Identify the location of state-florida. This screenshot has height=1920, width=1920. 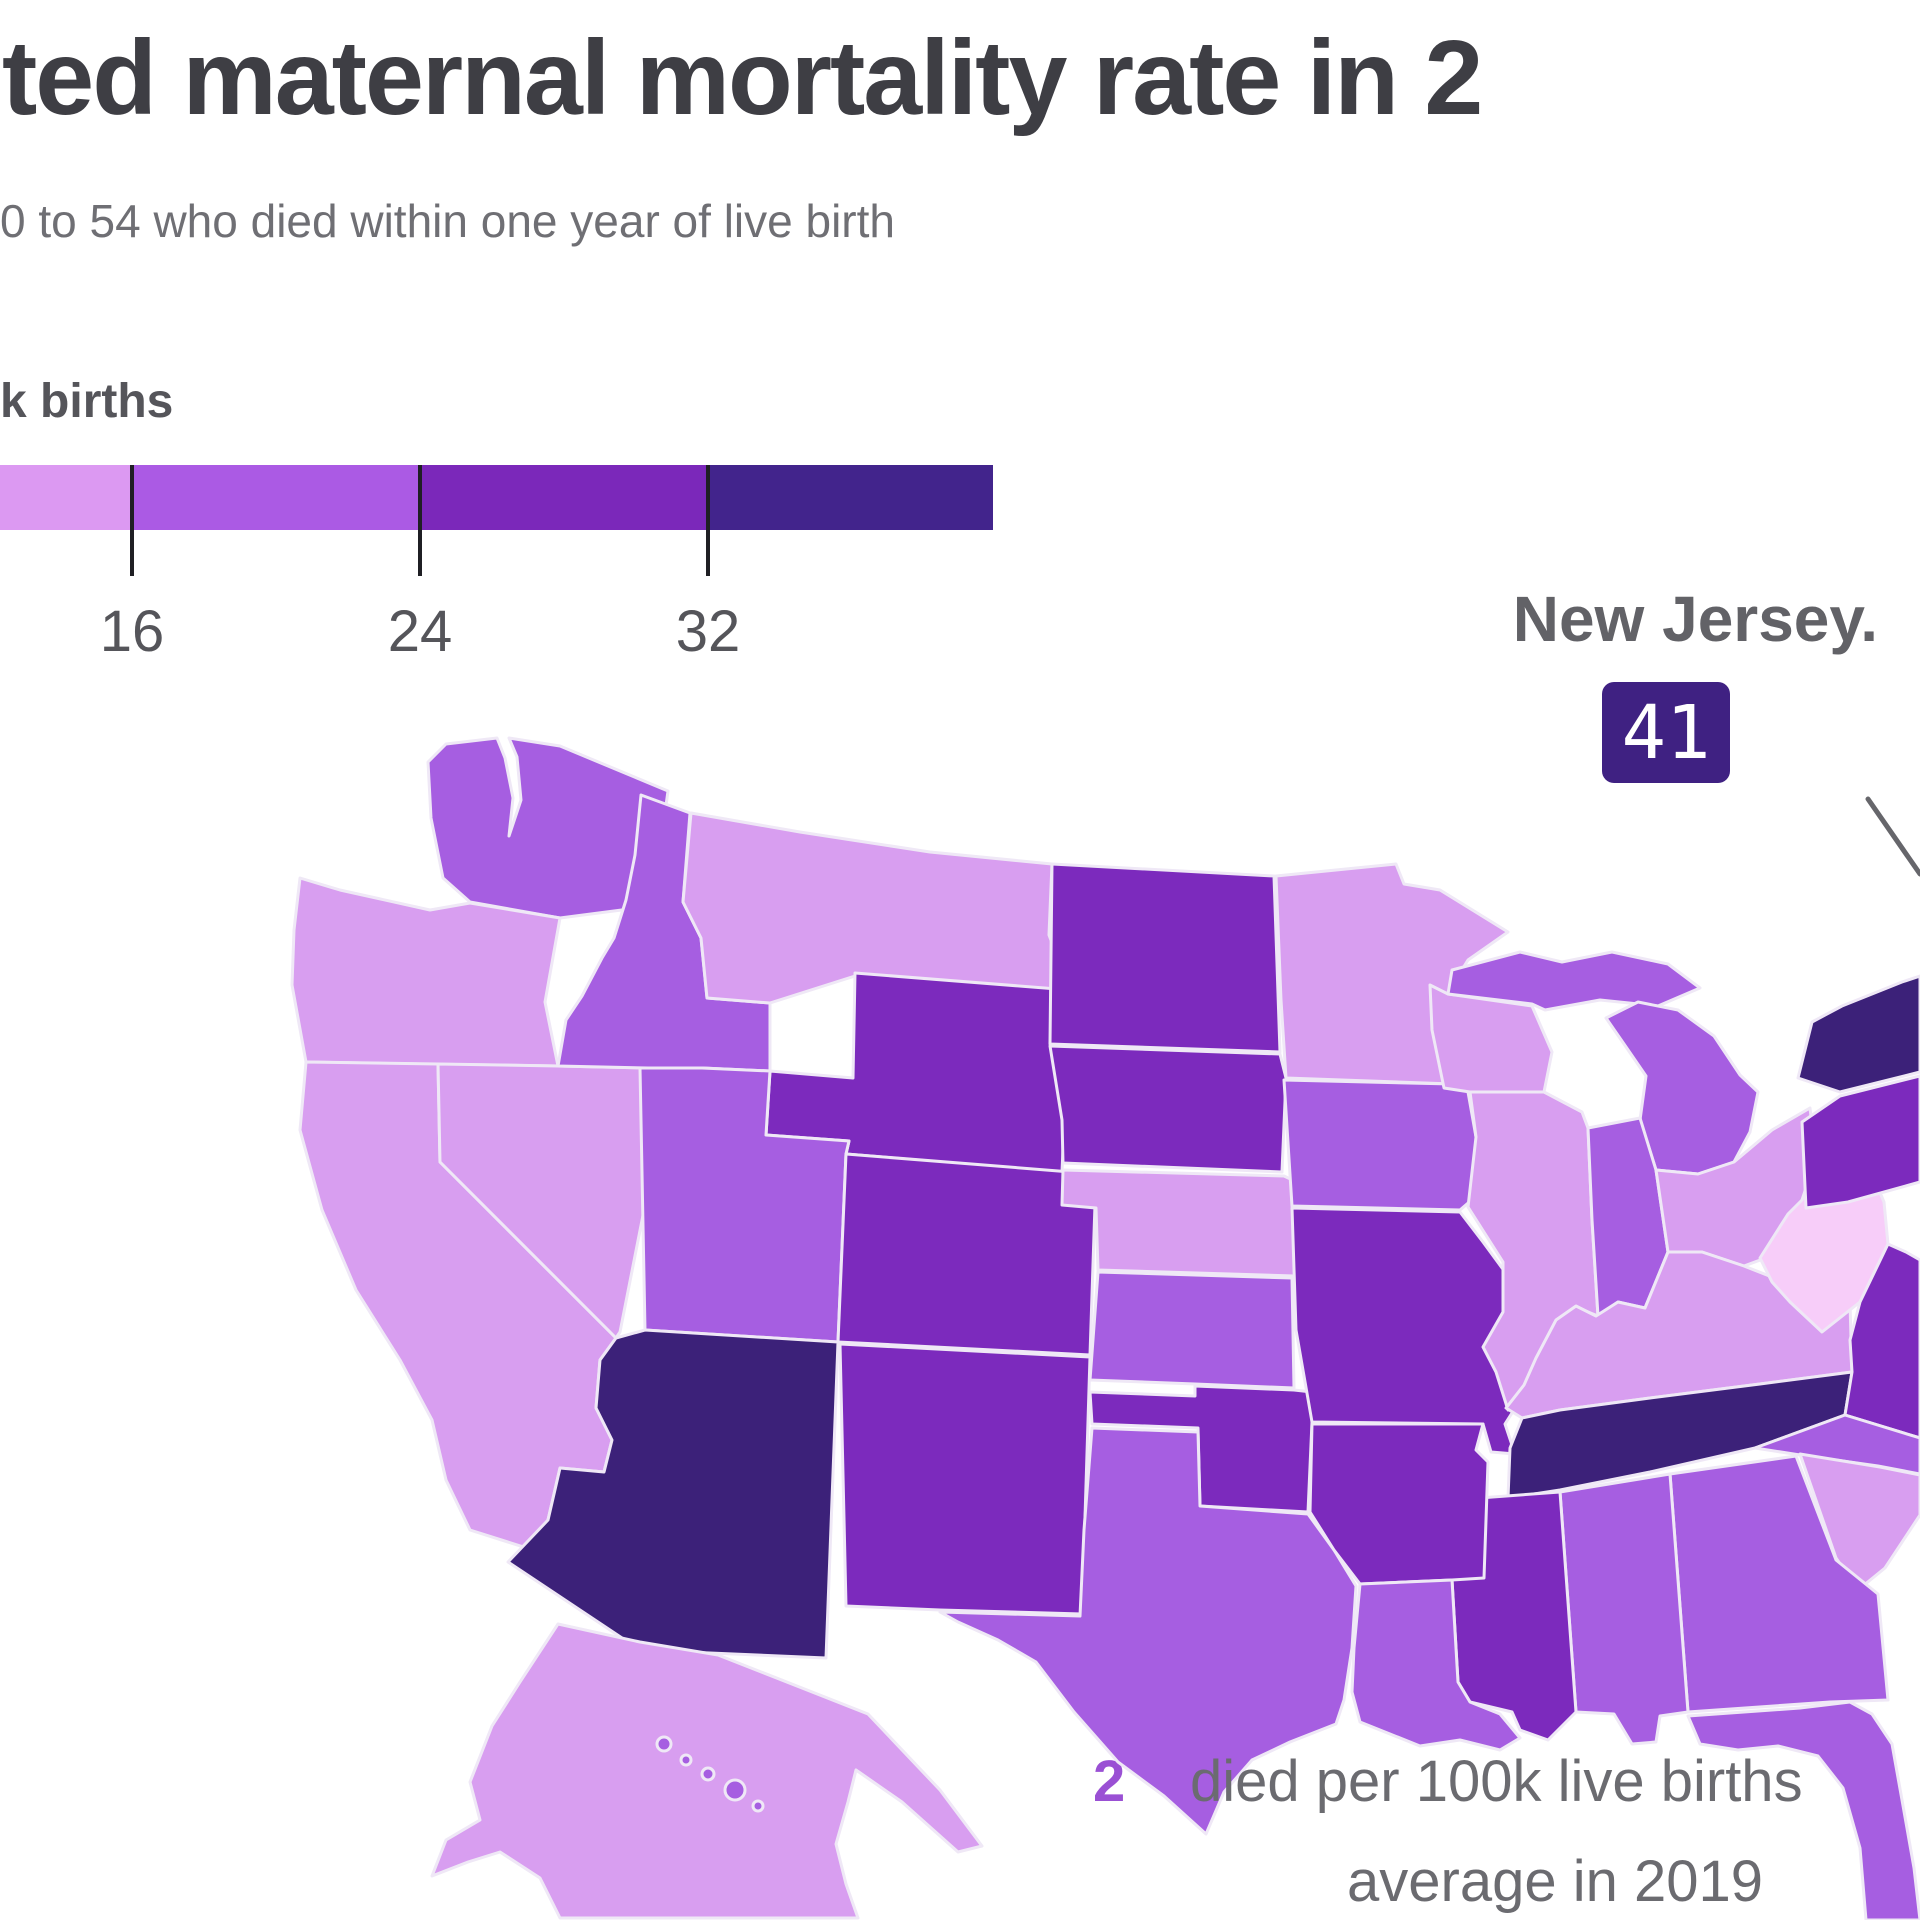
(1803, 1810).